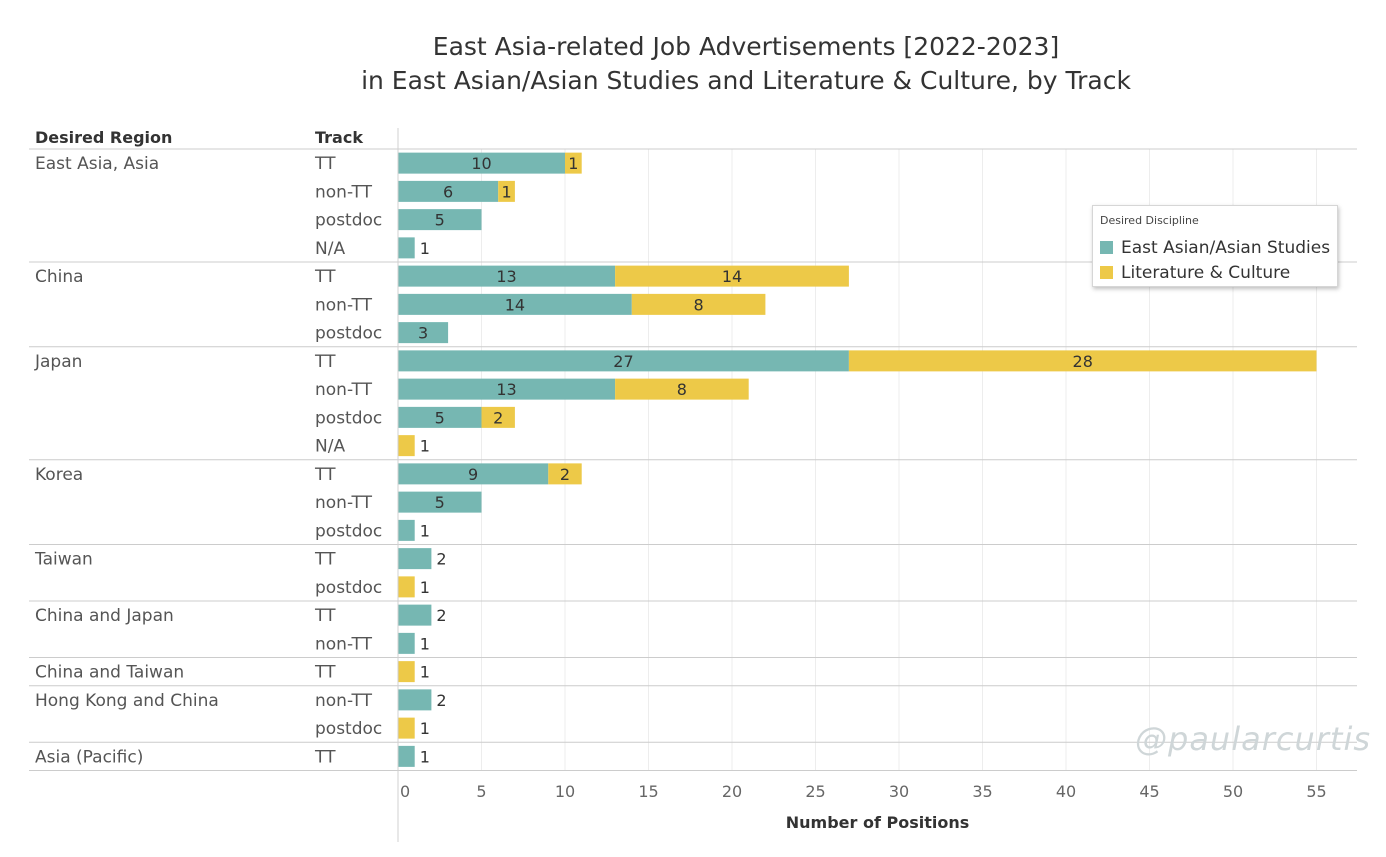  What do you see at coordinates (59, 277) in the screenshot?
I see `region-label: China` at bounding box center [59, 277].